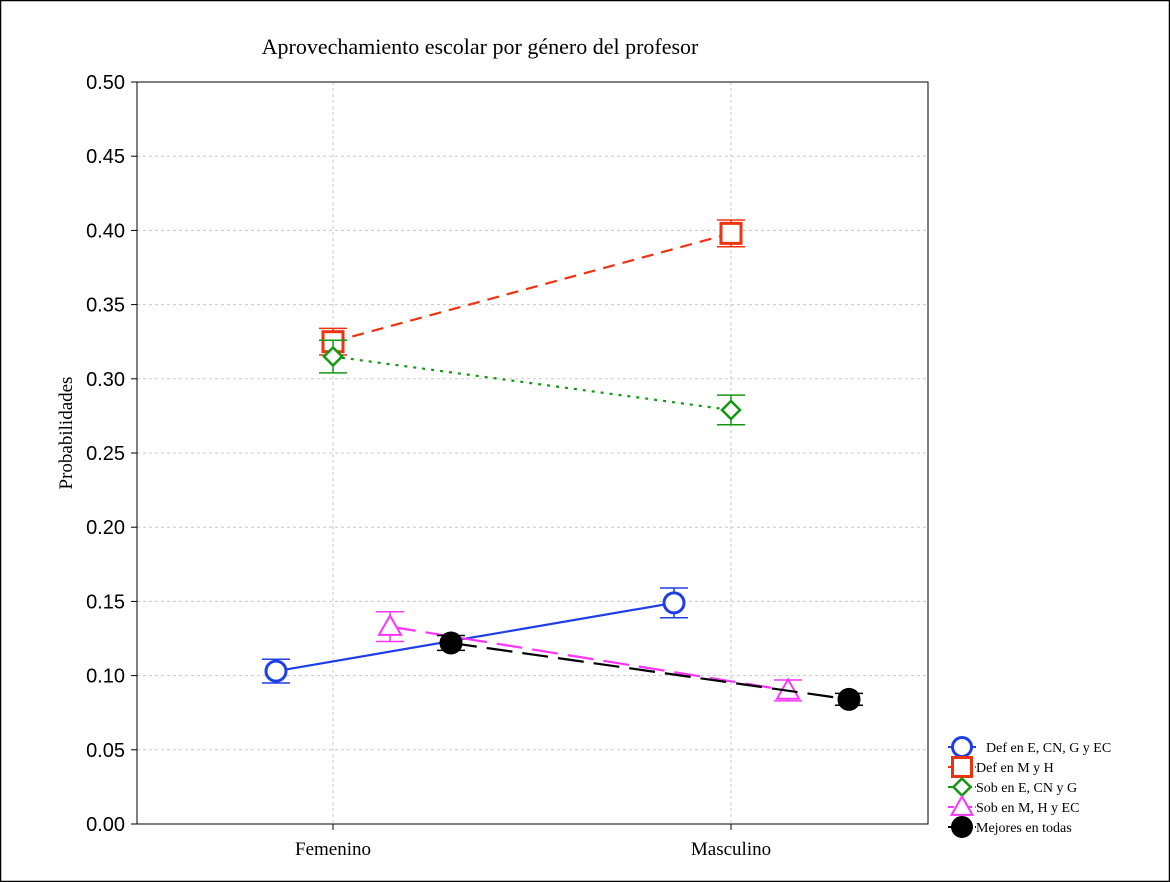 Image resolution: width=1170 pixels, height=882 pixels. I want to click on y-tick-label: 0.05, so click(105, 751).